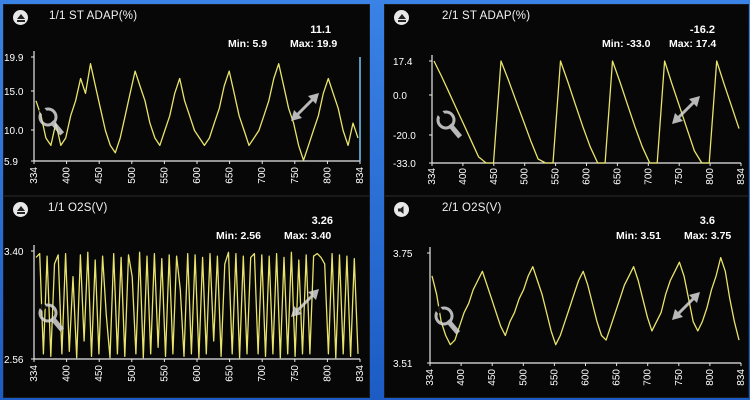  What do you see at coordinates (400, 96) in the screenshot?
I see `y-tick-label: 0.0` at bounding box center [400, 96].